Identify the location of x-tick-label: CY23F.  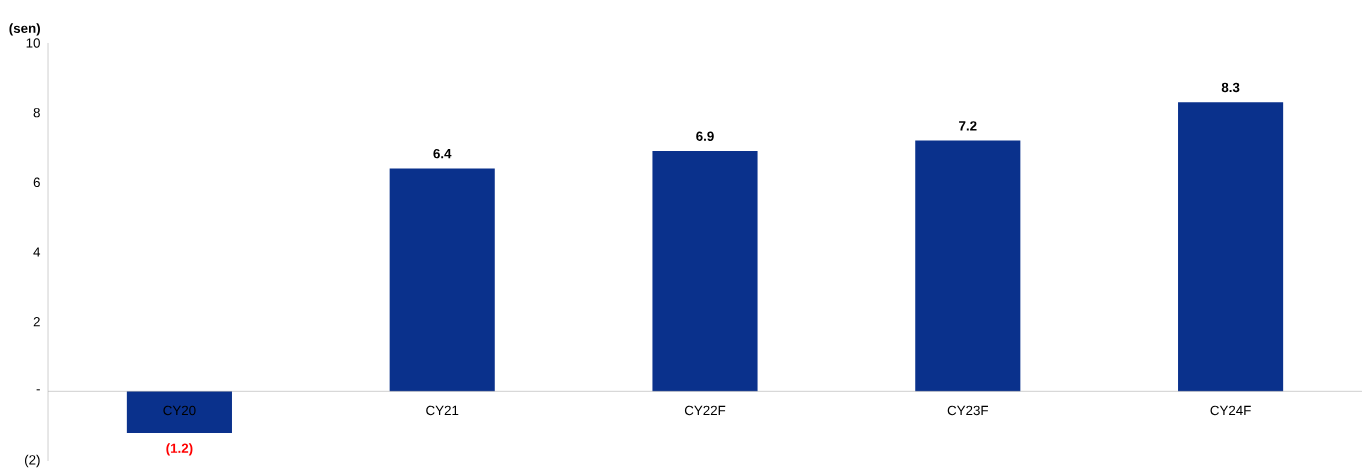
(968, 410).